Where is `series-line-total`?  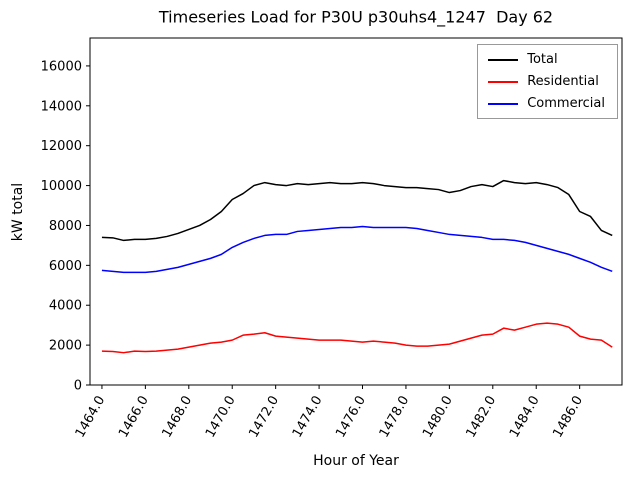 series-line-total is located at coordinates (357, 210).